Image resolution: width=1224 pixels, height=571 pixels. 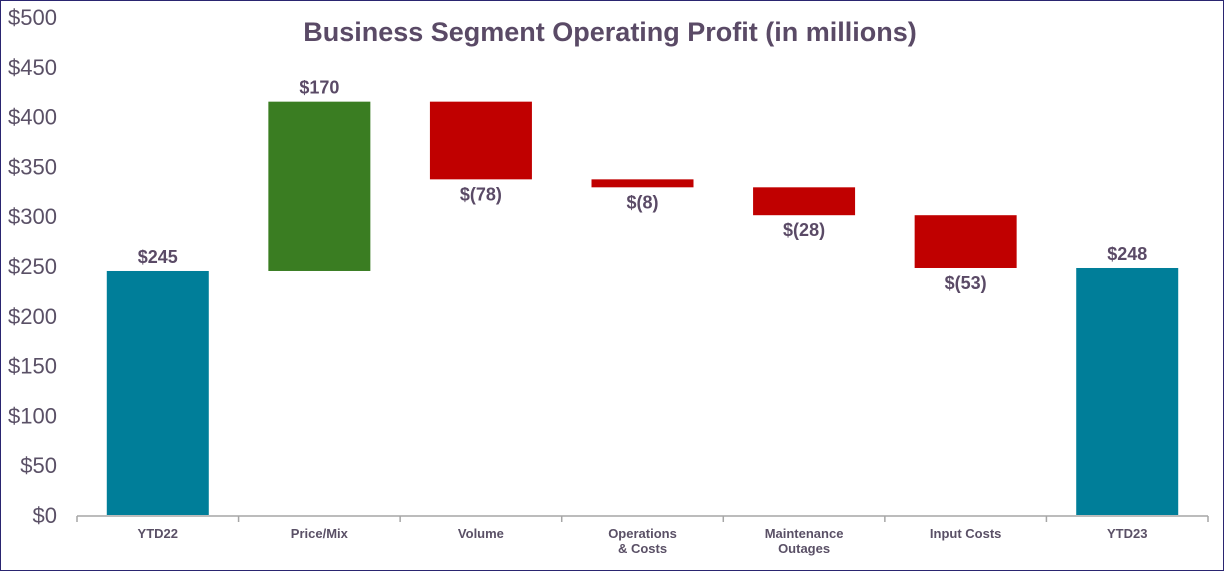 I want to click on data-label: $(28), so click(x=804, y=230).